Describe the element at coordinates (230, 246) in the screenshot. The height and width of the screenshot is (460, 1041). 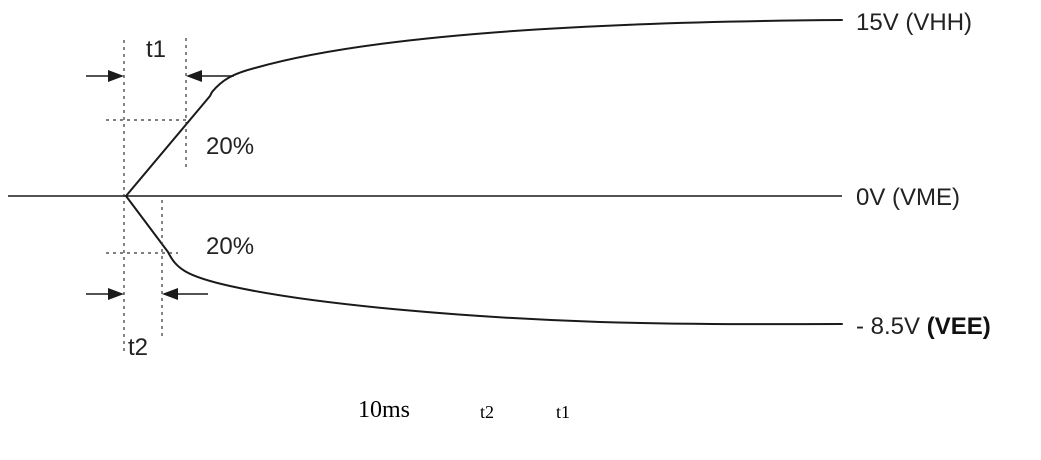
I see `fall-percent-label: 20%` at that location.